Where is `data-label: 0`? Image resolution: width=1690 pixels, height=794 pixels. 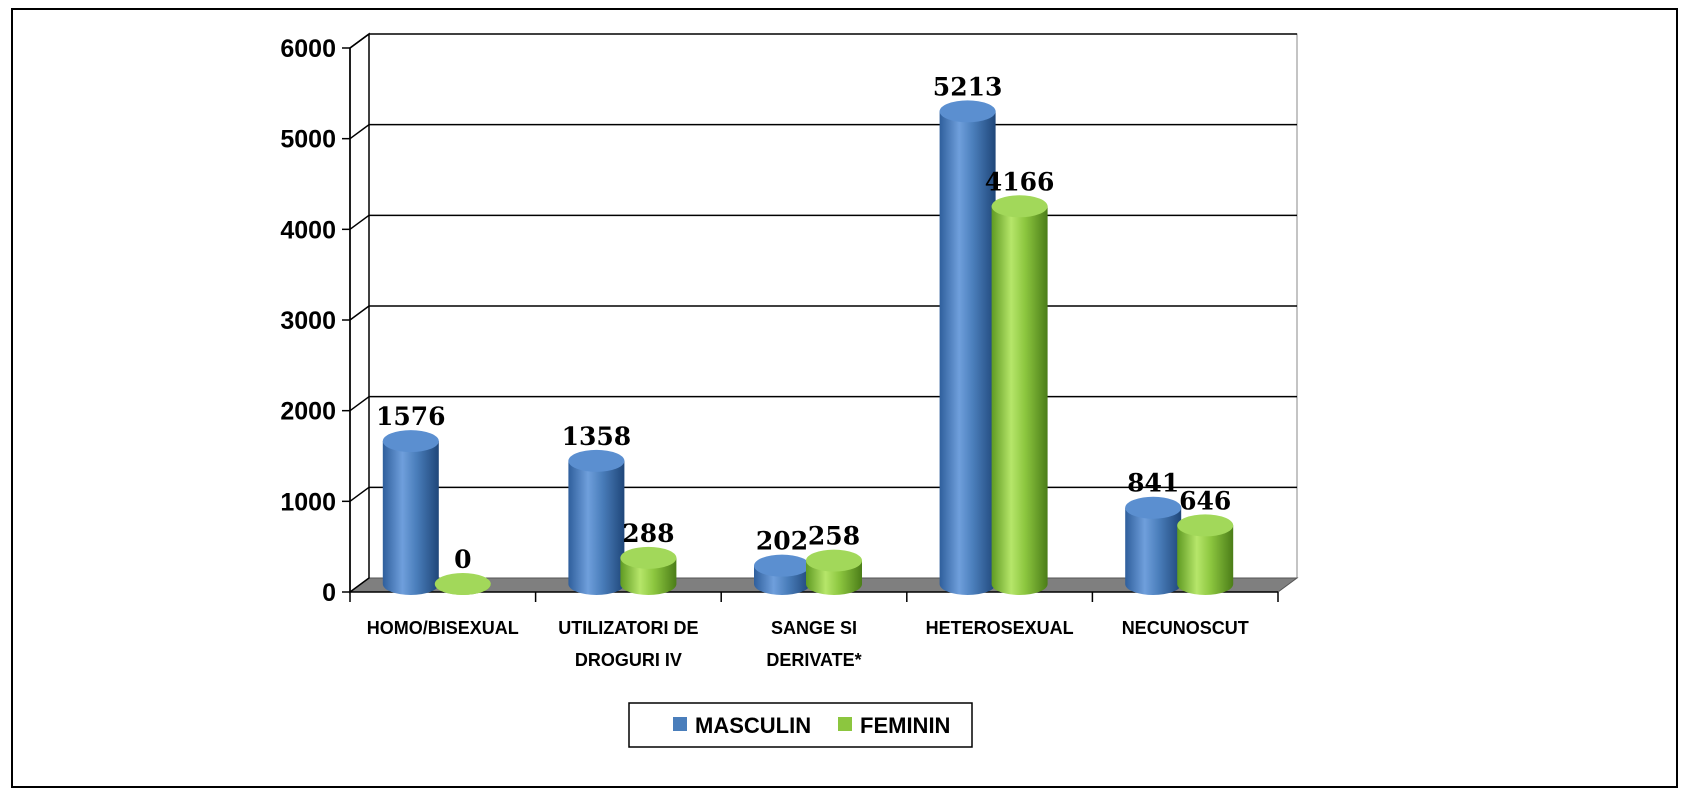
data-label: 0 is located at coordinates (462, 559).